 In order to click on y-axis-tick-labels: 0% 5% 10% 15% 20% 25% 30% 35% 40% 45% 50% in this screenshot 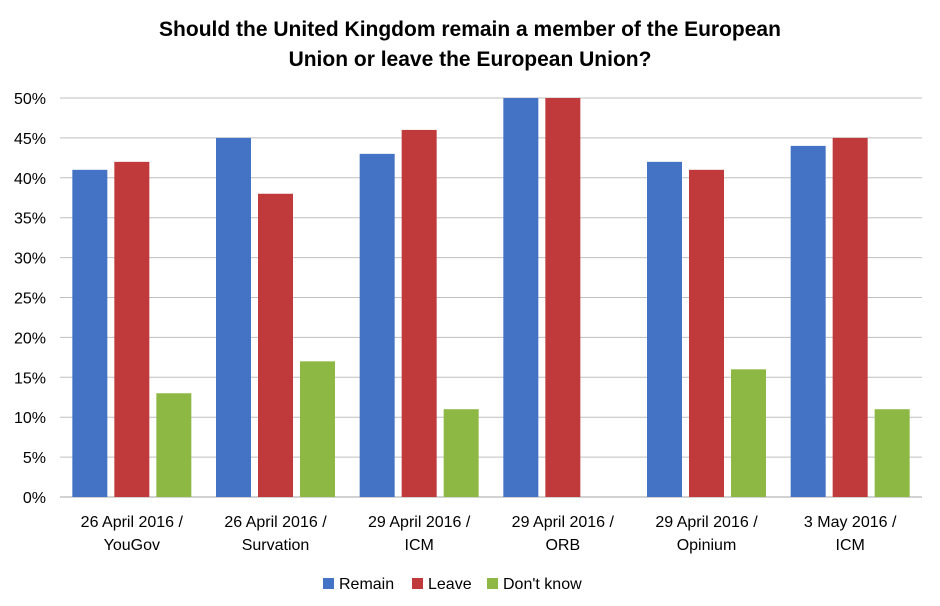, I will do `click(30, 299)`.